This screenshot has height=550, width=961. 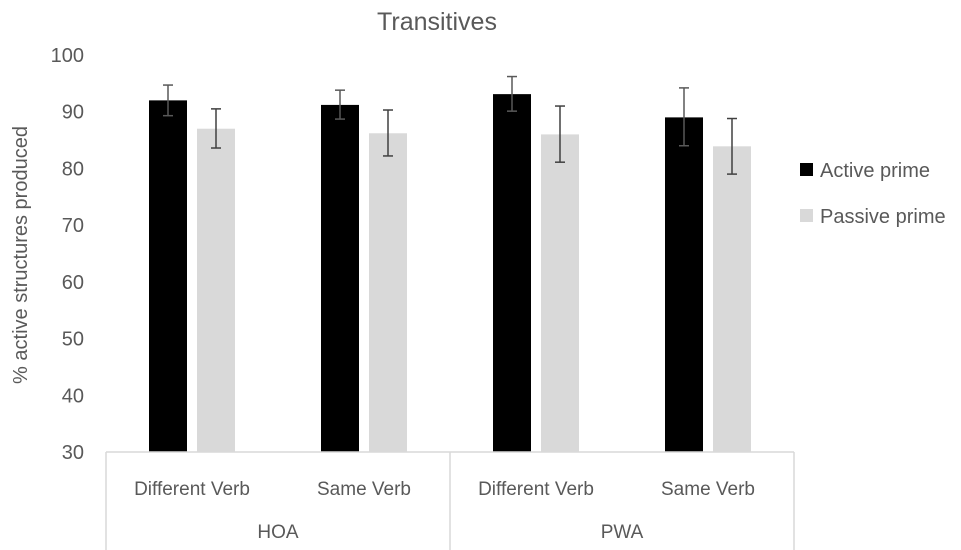 What do you see at coordinates (873, 194) in the screenshot?
I see `legend: Active prime Passive prime` at bounding box center [873, 194].